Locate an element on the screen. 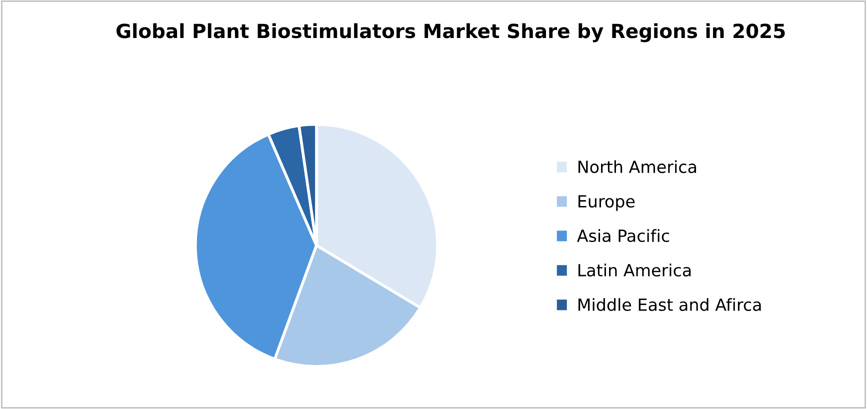 The height and width of the screenshot is (409, 867). legend-label: Latin America is located at coordinates (634, 270).